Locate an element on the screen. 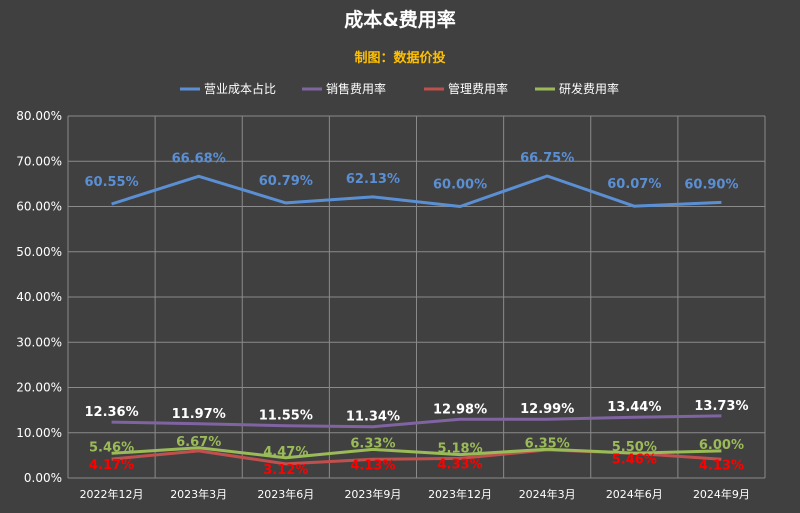 This screenshot has height=513, width=800. data-label: 60.55% is located at coordinates (111, 182).